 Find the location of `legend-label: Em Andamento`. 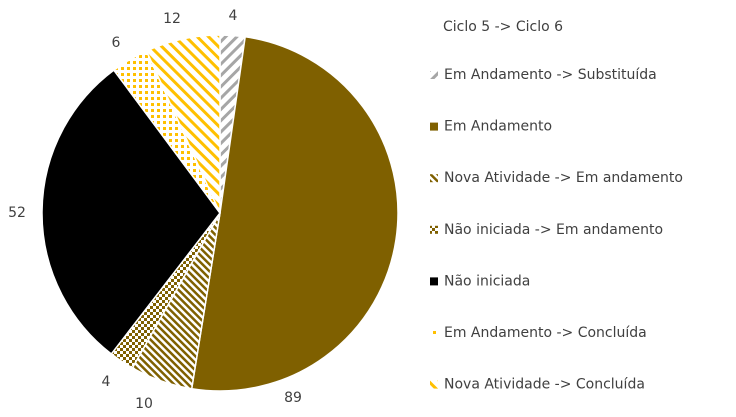

legend-label: Em Andamento is located at coordinates (498, 127).